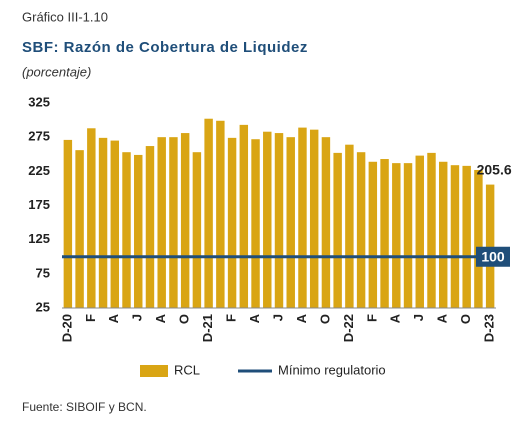 This screenshot has height=438, width=524. I want to click on legend-label: RCL, so click(187, 369).